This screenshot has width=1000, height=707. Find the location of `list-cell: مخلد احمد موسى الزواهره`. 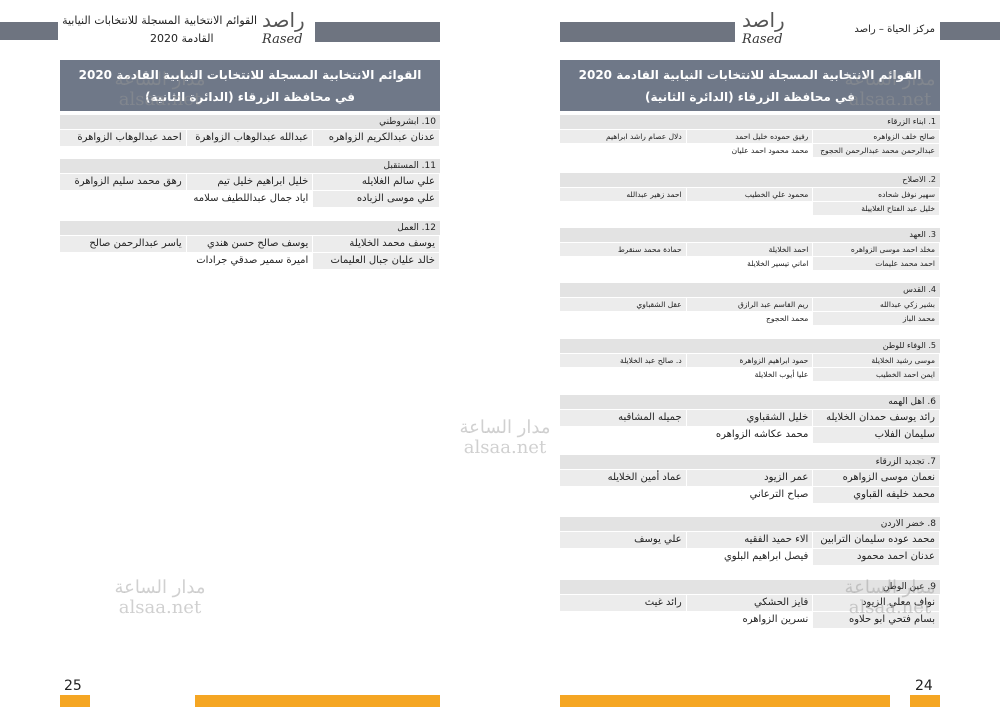

list-cell: مخلد احمد موسى الزواهره is located at coordinates (876, 249).